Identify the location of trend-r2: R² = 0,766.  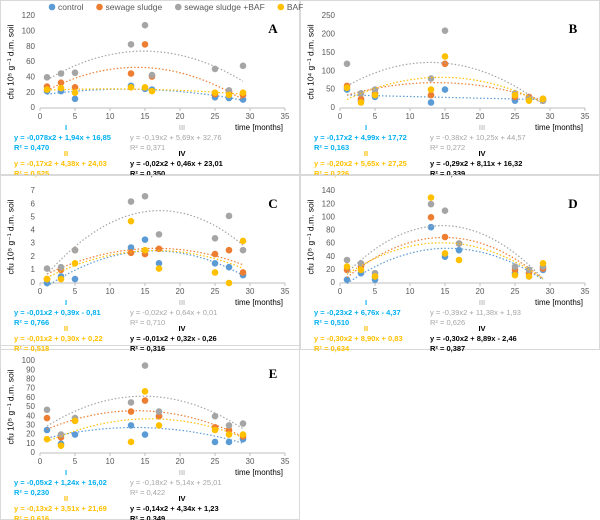
(31, 322).